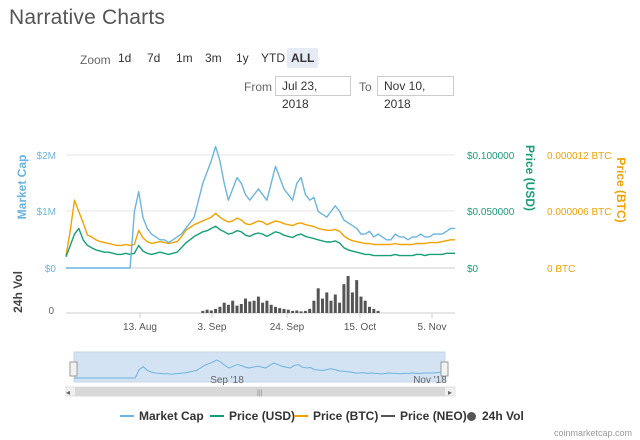  I want to click on usd-tick-label: $0.050000, so click(491, 212).